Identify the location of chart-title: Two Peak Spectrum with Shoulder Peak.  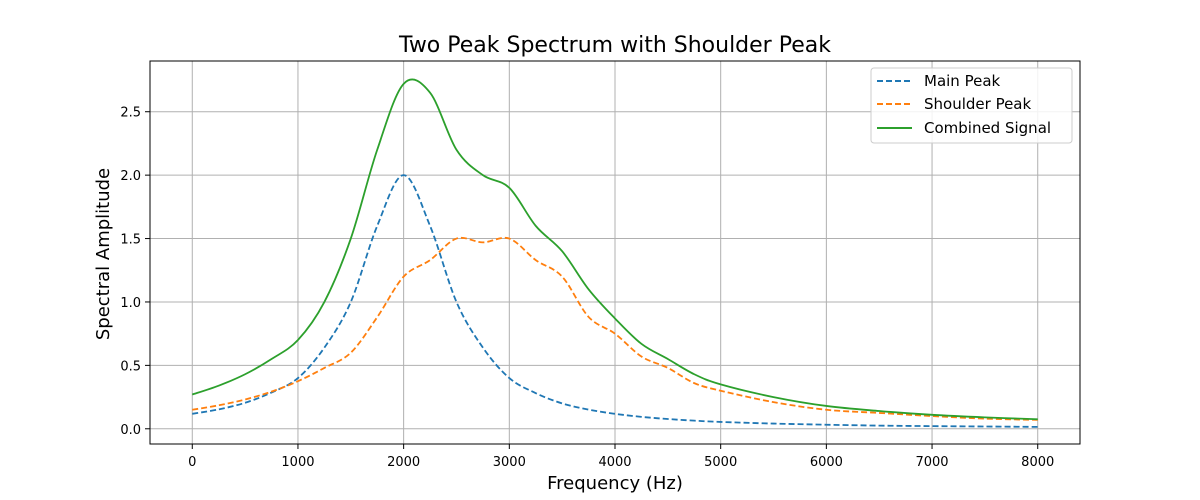
(614, 45).